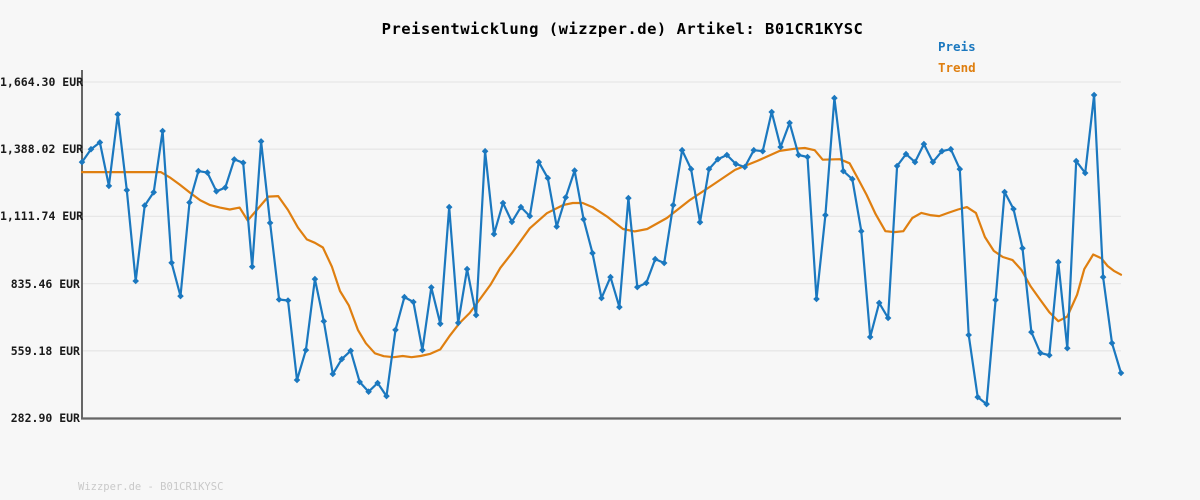 This screenshot has width=1200, height=500. I want to click on y-tick-label: 835.46 EUR, so click(45, 283).